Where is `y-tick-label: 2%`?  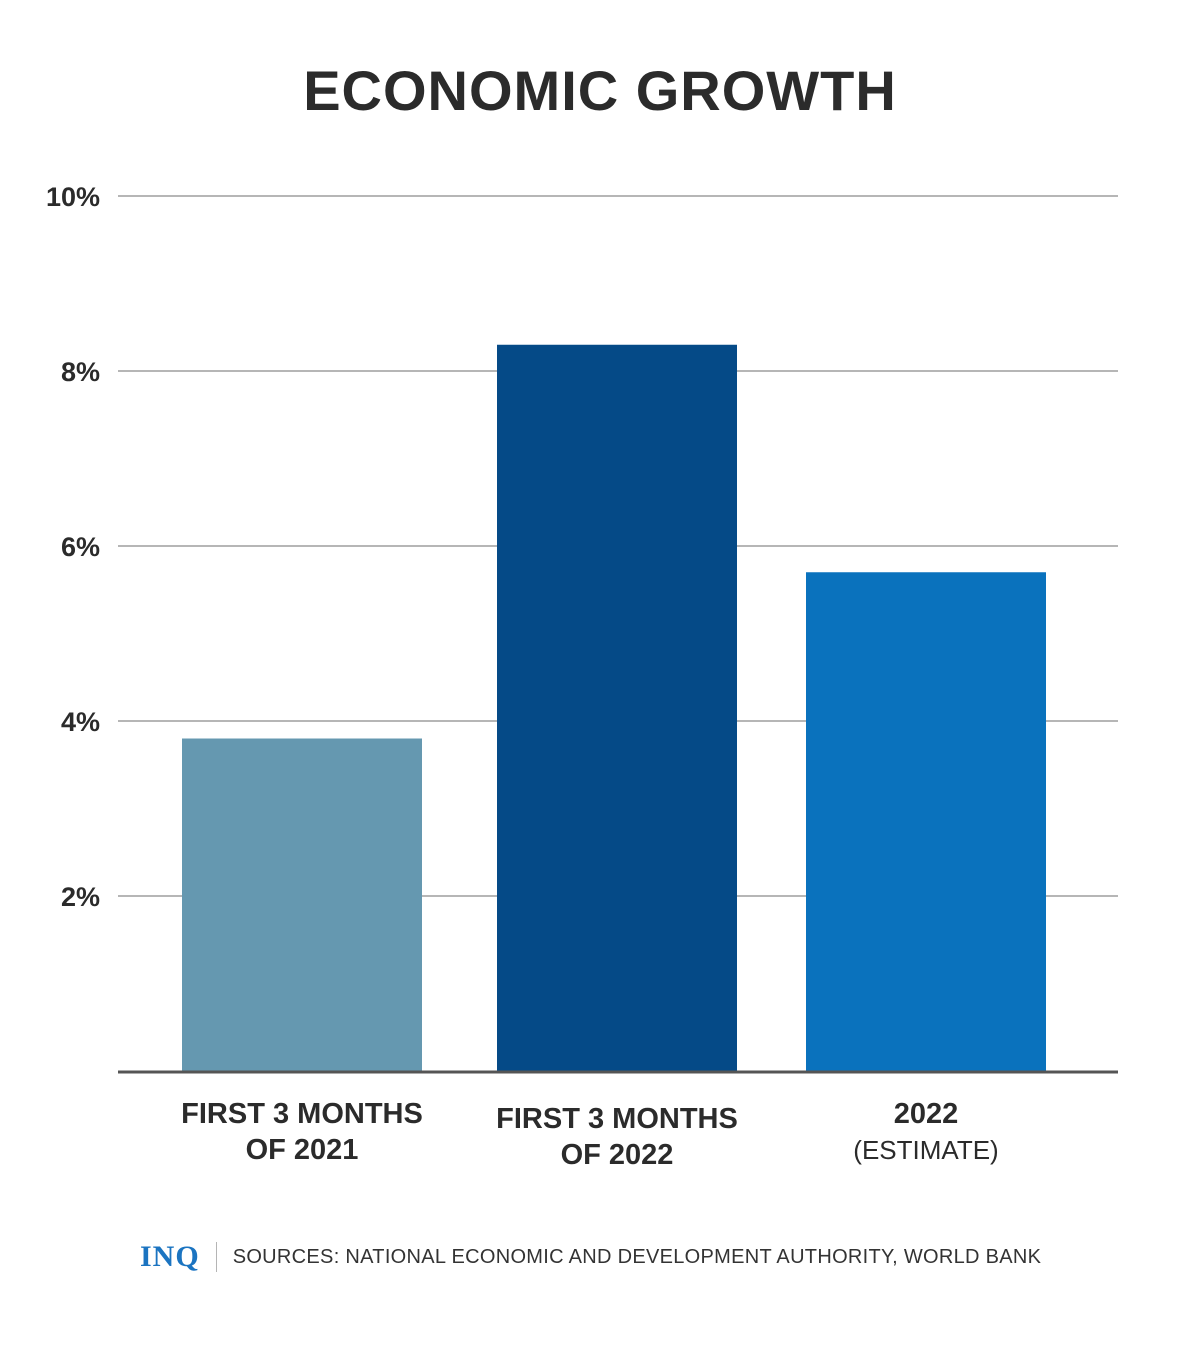 y-tick-label: 2% is located at coordinates (80, 897).